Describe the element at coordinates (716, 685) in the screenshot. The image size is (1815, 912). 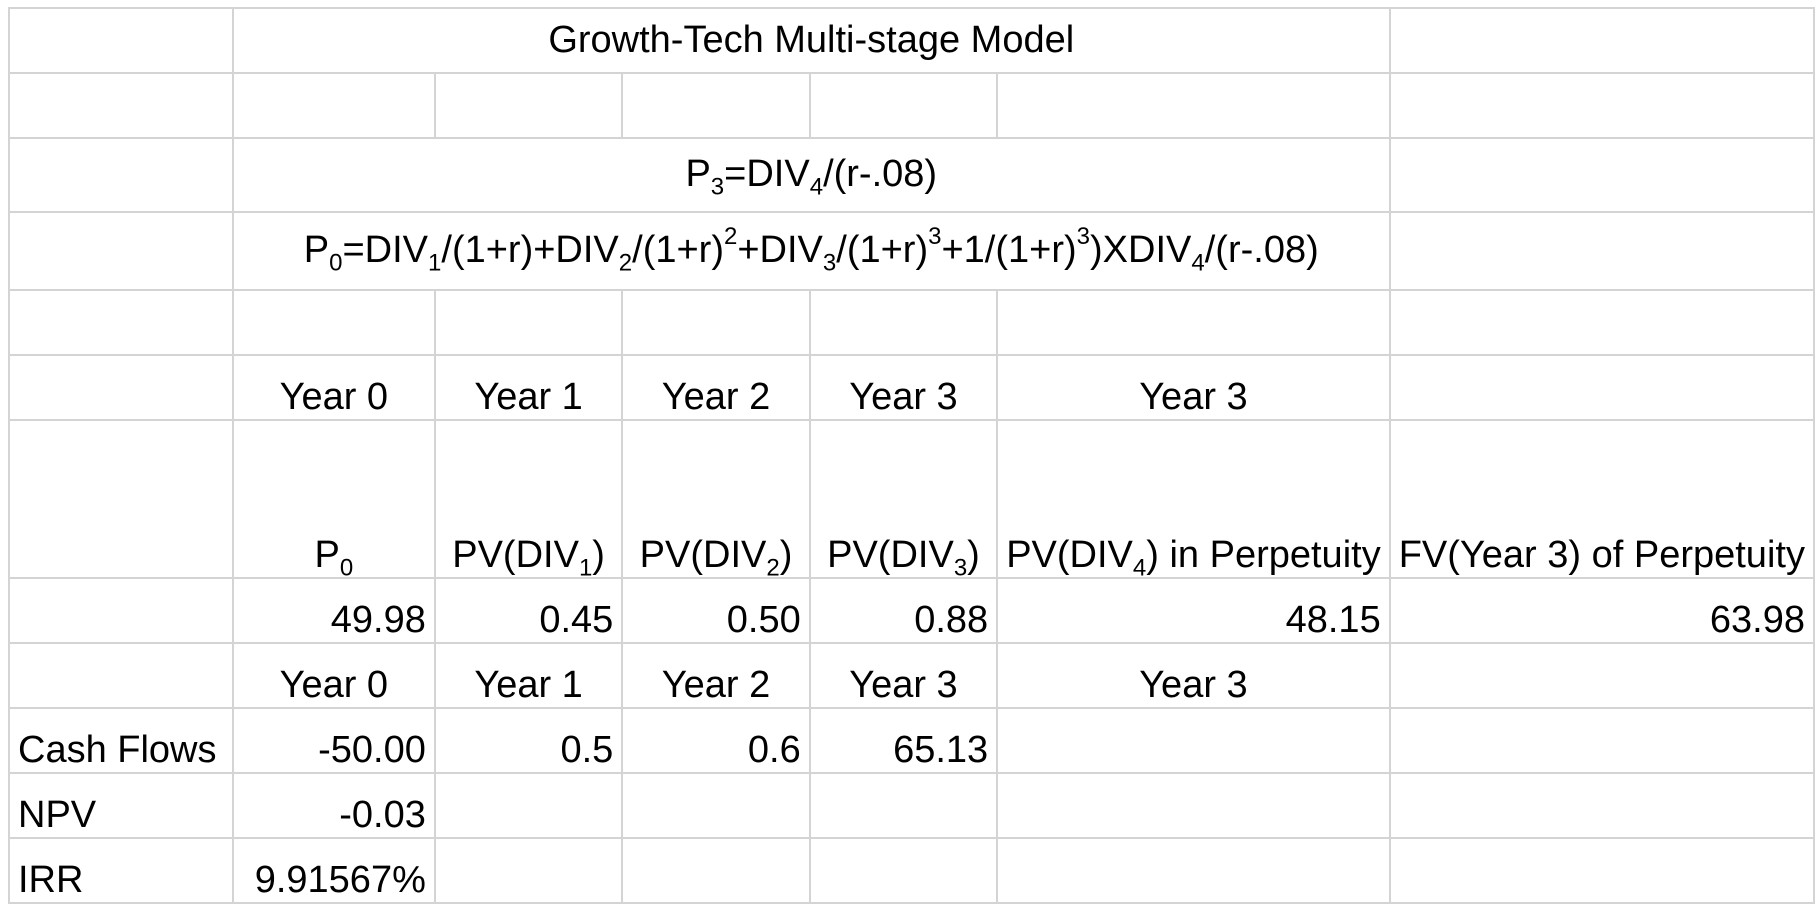
I see `year-header: Year 2` at that location.